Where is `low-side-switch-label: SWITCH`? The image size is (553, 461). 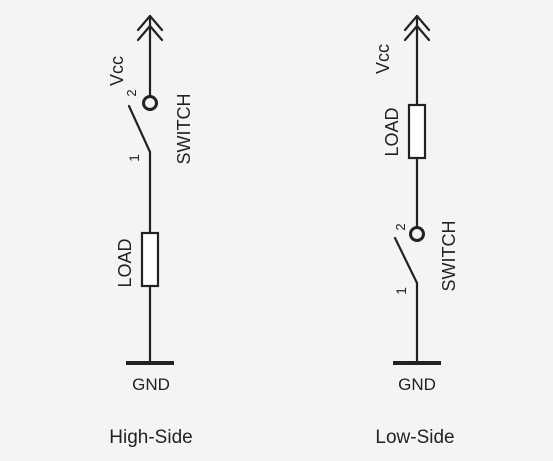
low-side-switch-label: SWITCH is located at coordinates (449, 256).